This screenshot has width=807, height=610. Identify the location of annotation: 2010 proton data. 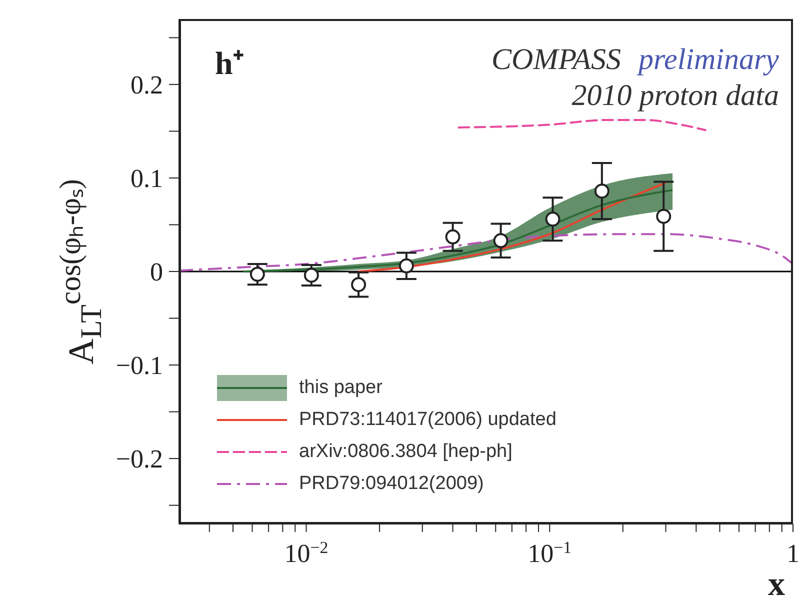
(675, 95).